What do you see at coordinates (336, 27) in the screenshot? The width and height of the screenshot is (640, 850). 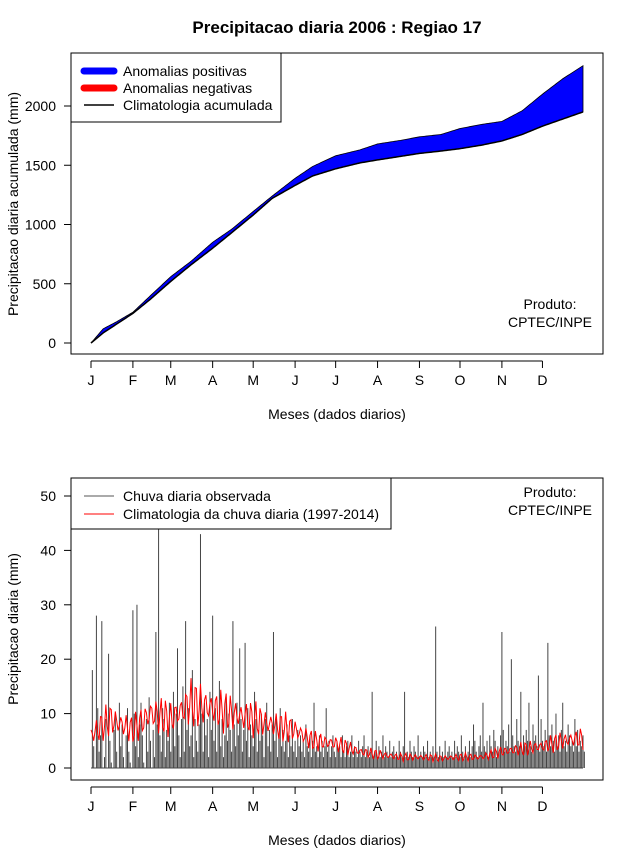 I see `chart-title: Precipitacao diaria 2006 : Regiao 17` at bounding box center [336, 27].